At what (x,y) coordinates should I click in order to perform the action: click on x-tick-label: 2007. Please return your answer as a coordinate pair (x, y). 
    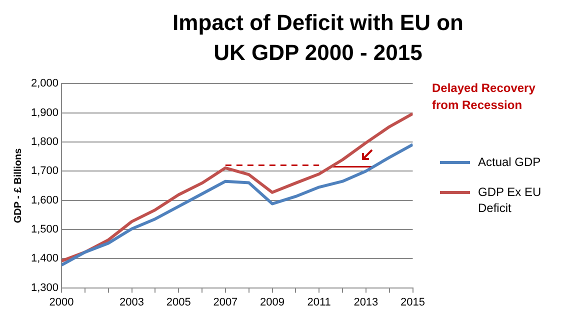
    Looking at the image, I should click on (225, 302).